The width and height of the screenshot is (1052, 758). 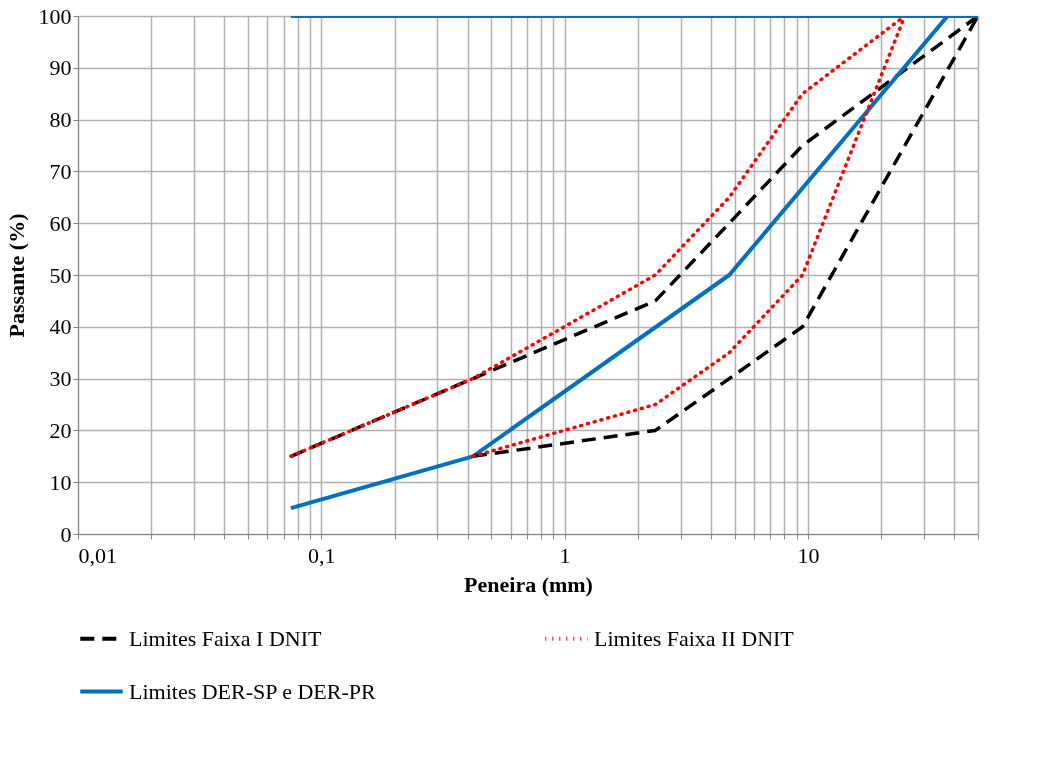 What do you see at coordinates (253, 691) in the screenshot?
I see `legend-label: Limites DER-SP e DER-PR` at bounding box center [253, 691].